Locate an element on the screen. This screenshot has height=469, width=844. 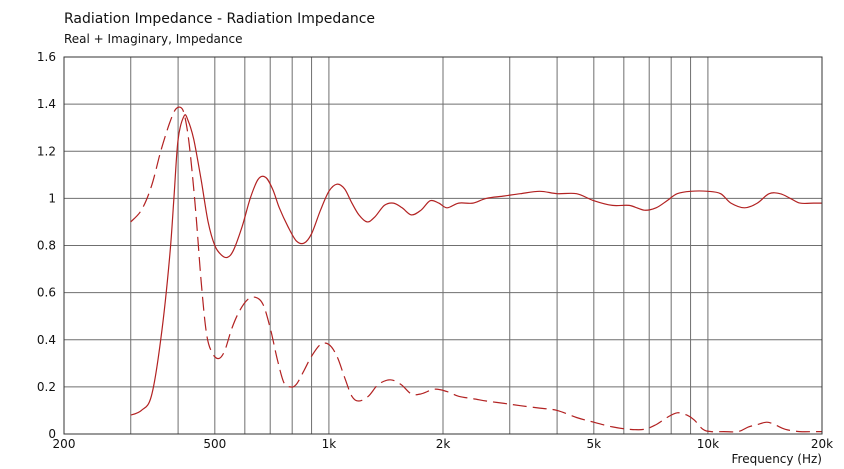
y-tick-label: 1 is located at coordinates (52, 198).